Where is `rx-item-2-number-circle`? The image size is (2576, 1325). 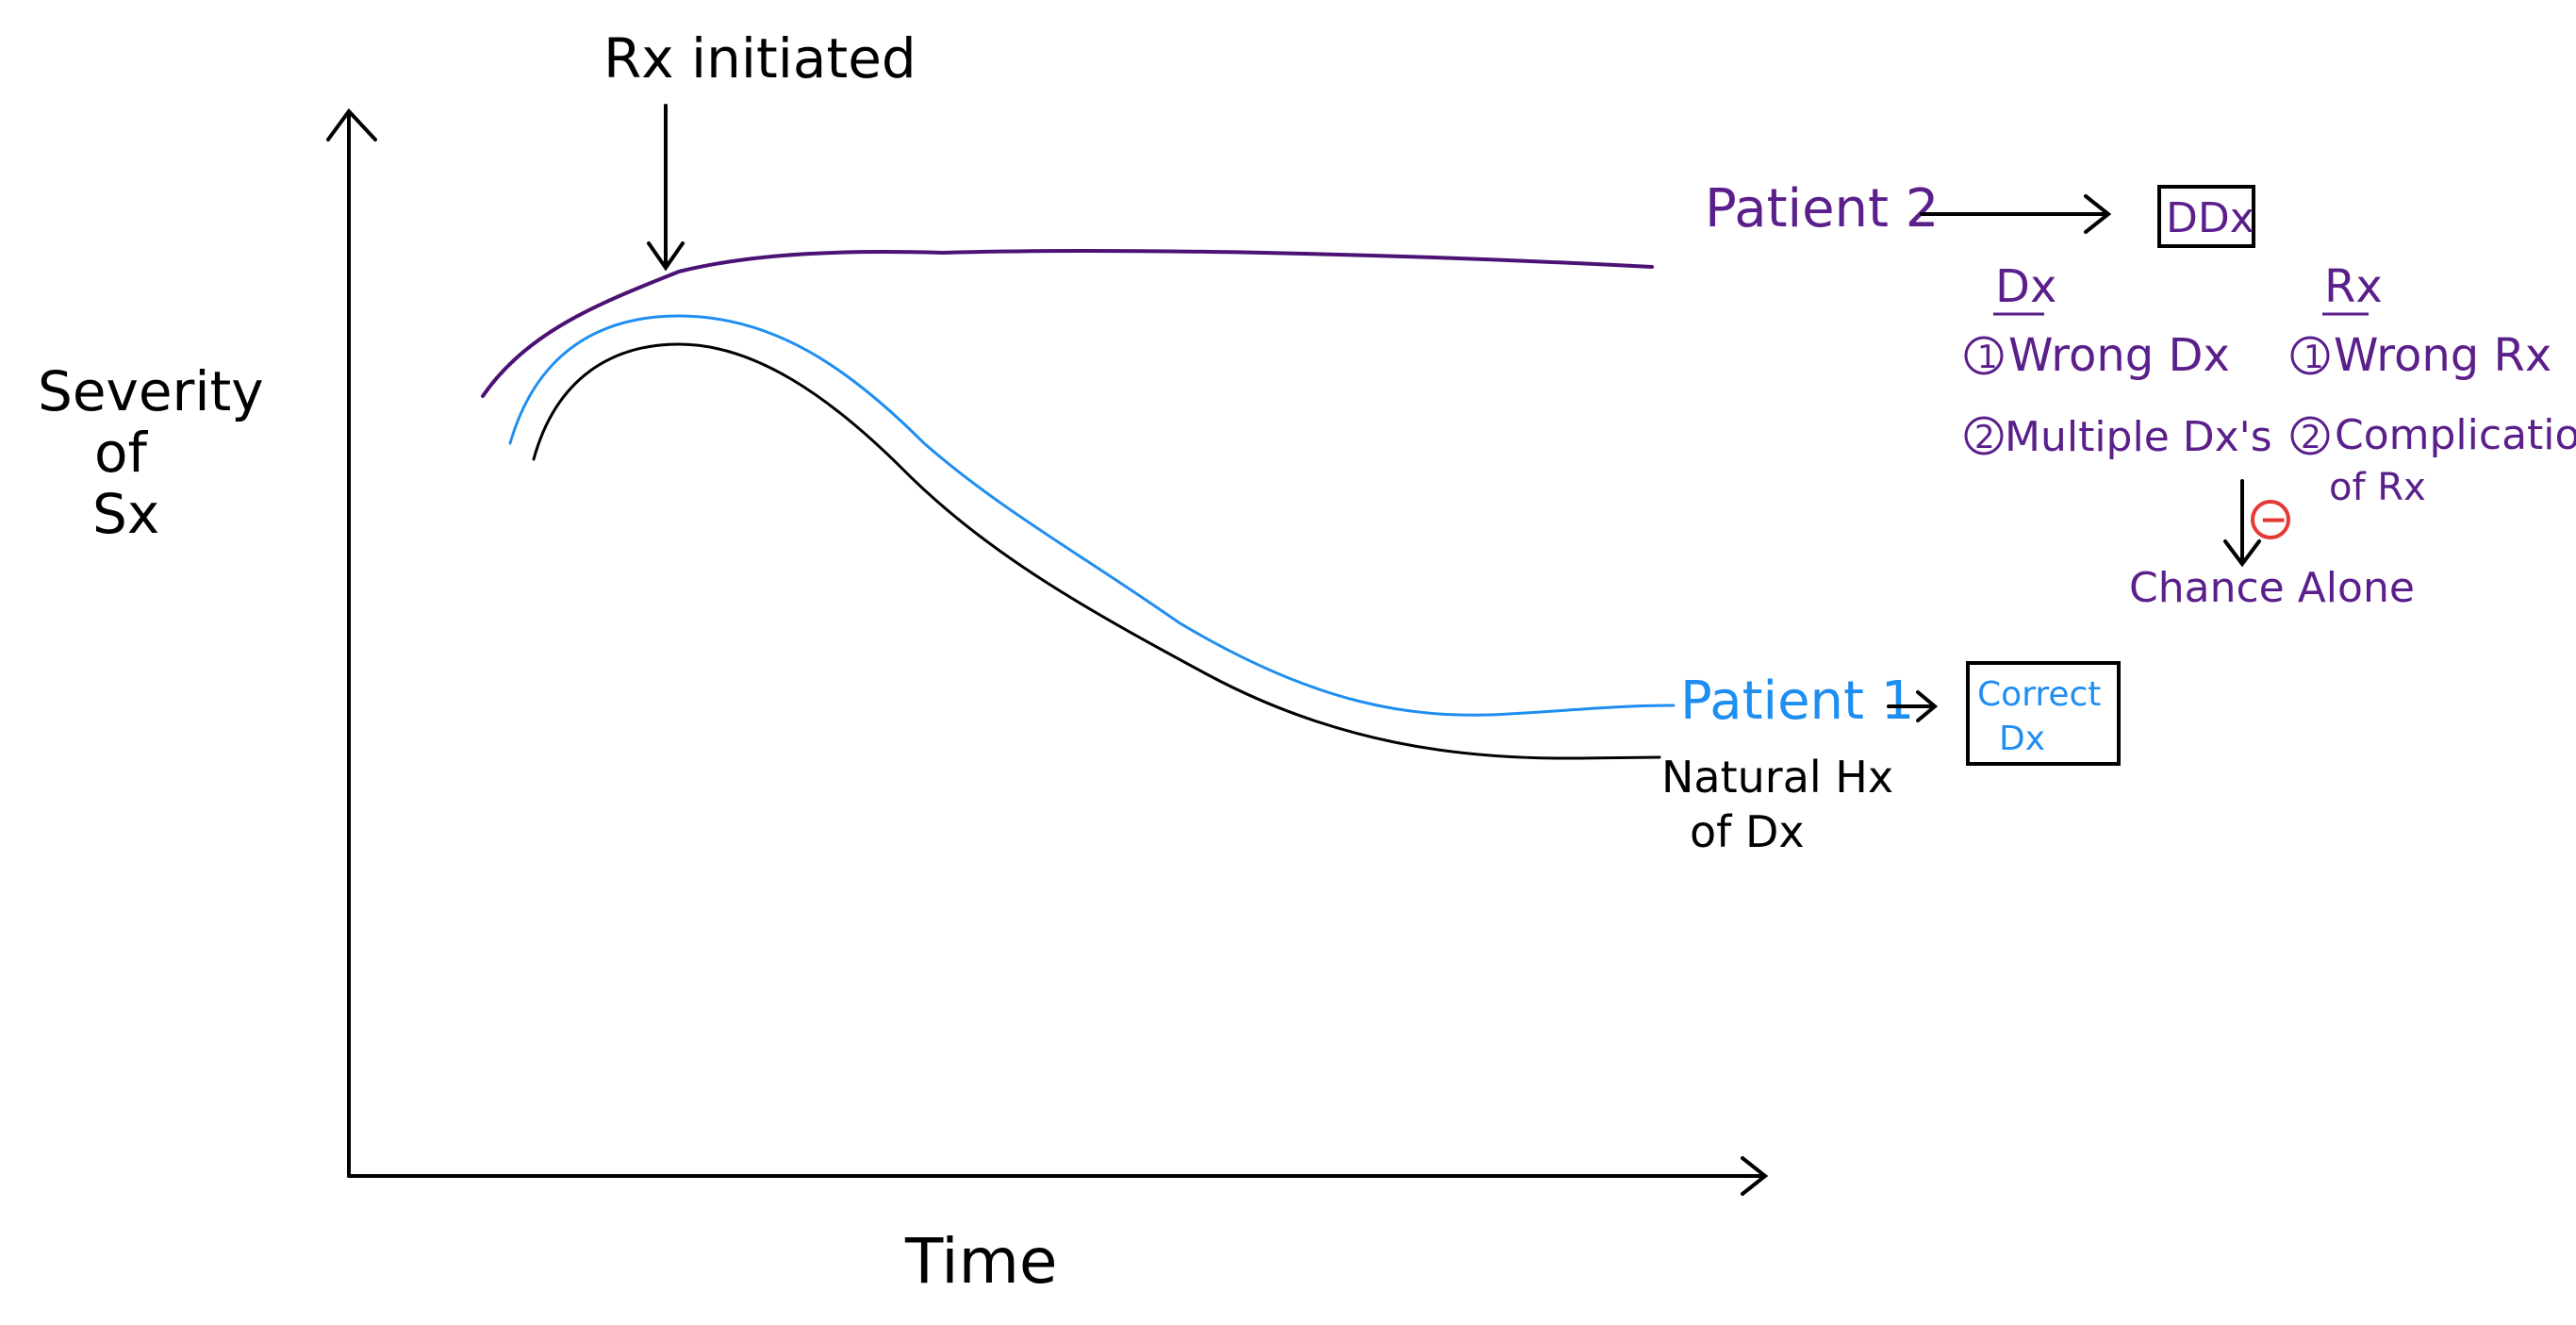
rx-item-2-number-circle is located at coordinates (2310, 435).